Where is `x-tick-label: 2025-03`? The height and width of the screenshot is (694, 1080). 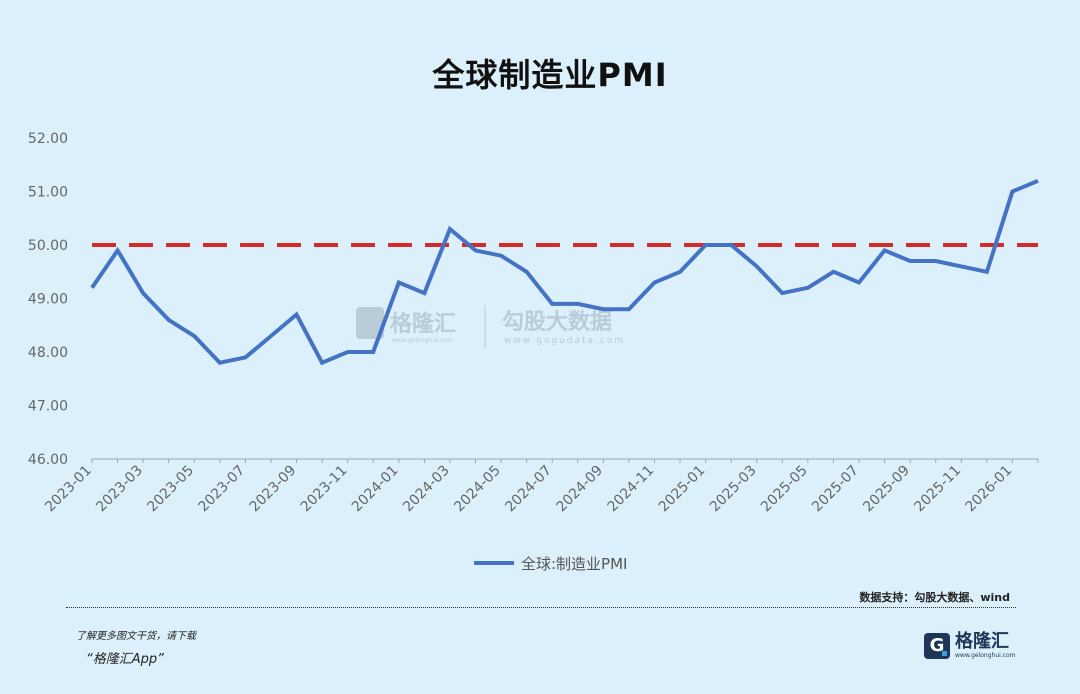
x-tick-label: 2025-03 is located at coordinates (733, 489).